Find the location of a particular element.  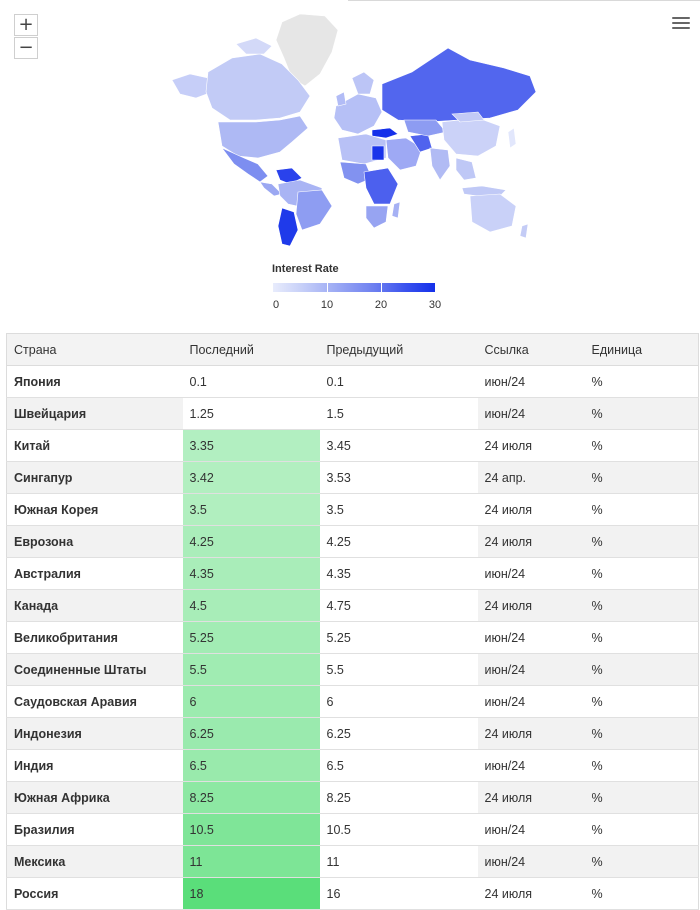

last-value-cell: 0.1 is located at coordinates (251, 381).